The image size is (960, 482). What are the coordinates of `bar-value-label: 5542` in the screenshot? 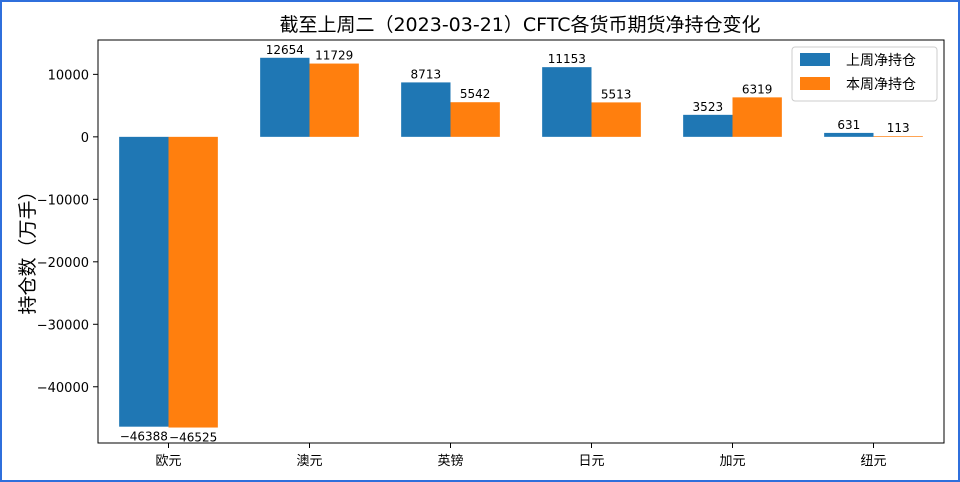 It's located at (475, 94).